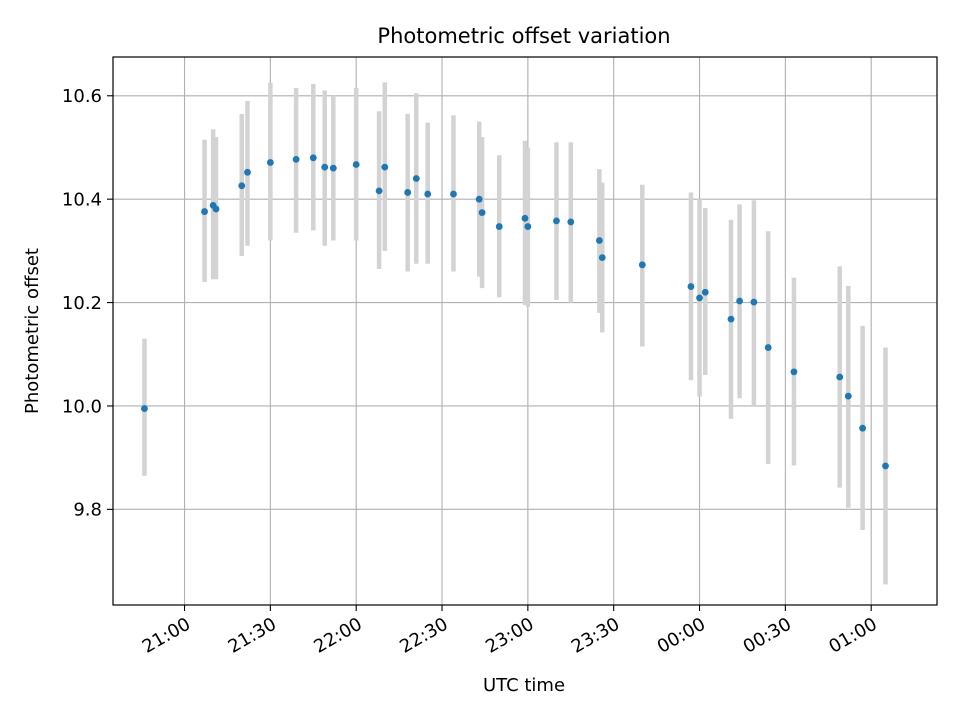  I want to click on chart-title: Photometric offset variation, so click(523, 36).